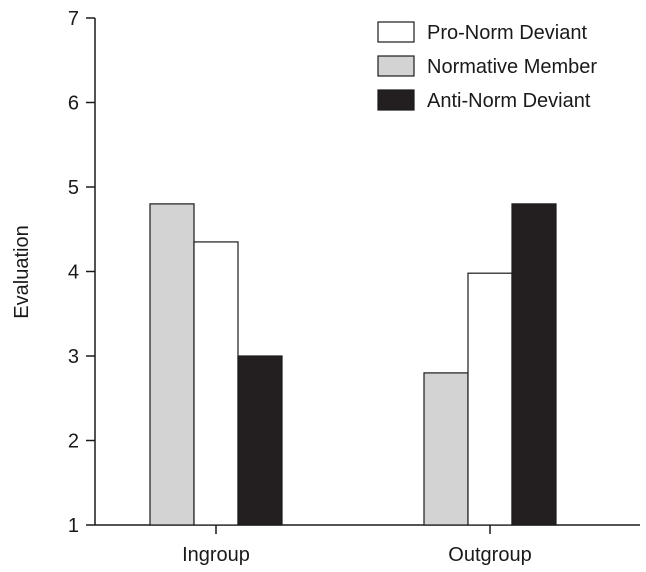 This screenshot has height=572, width=646. I want to click on y-tick-label: 4, so click(73, 273).